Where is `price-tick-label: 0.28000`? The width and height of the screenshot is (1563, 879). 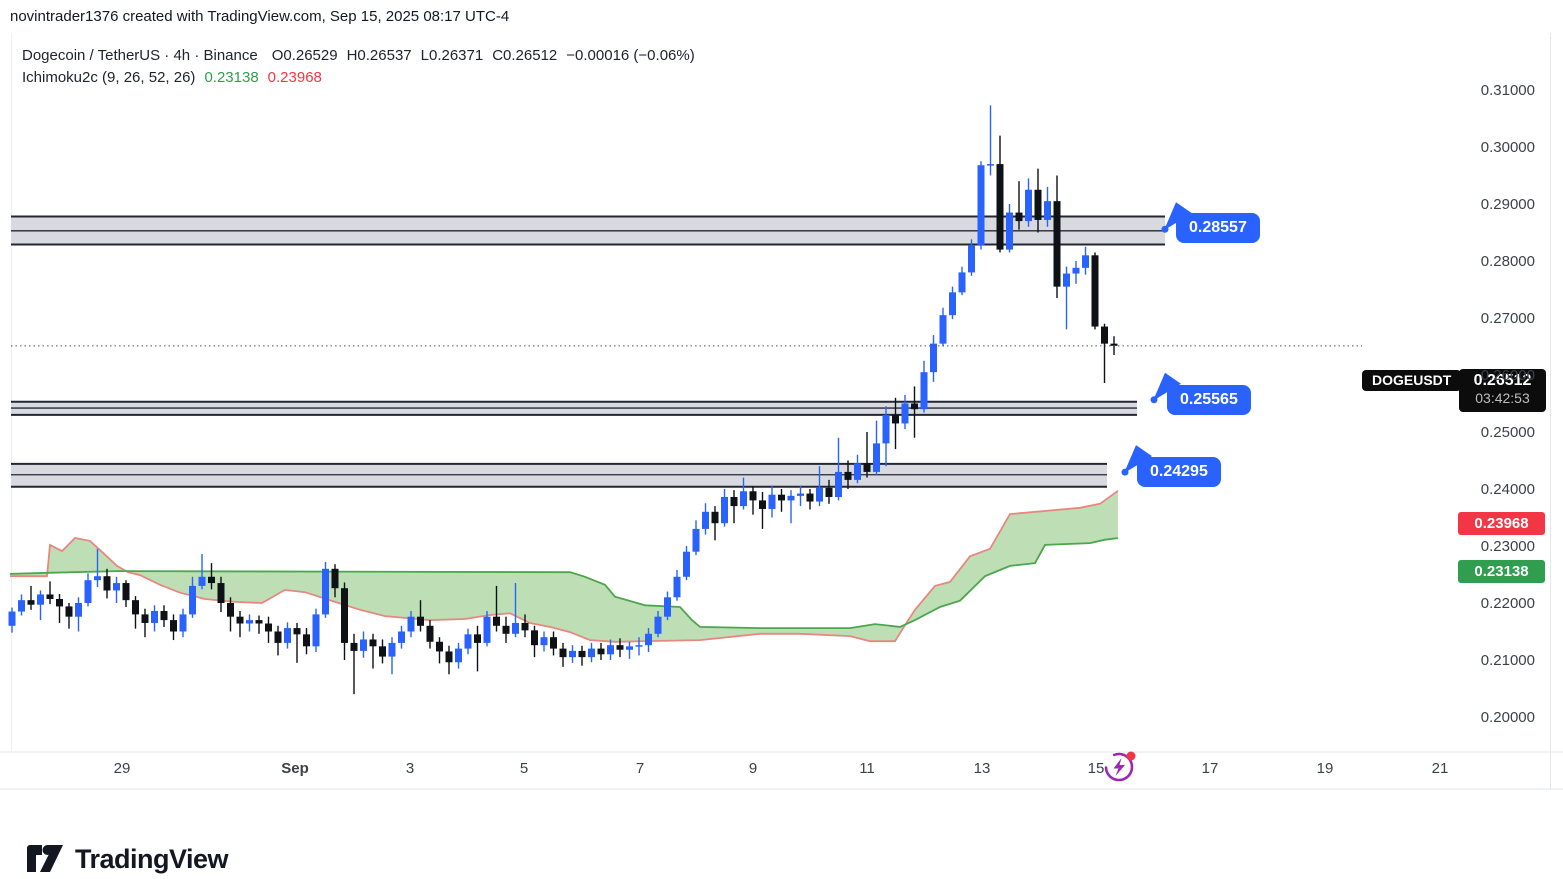
price-tick-label: 0.28000 is located at coordinates (1507, 261).